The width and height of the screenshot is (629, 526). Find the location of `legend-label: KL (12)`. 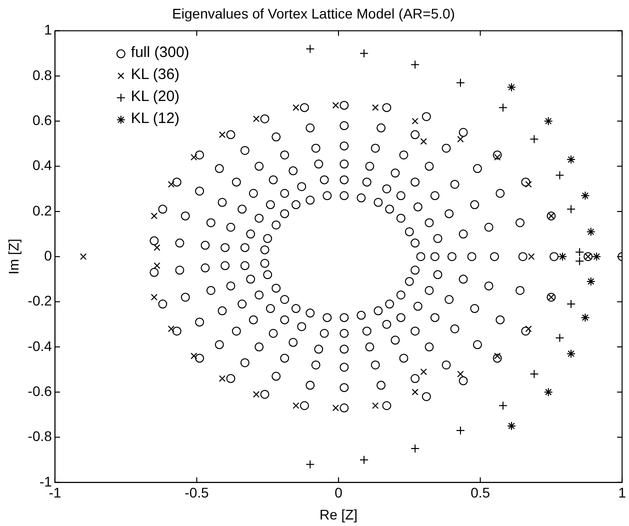

legend-label: KL (12) is located at coordinates (155, 118).